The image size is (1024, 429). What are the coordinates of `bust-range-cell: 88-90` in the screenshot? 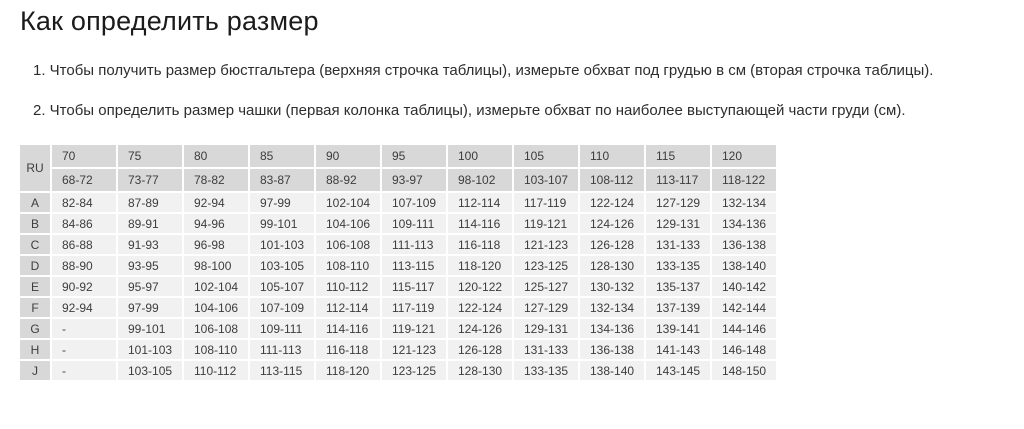 It's located at (84, 265).